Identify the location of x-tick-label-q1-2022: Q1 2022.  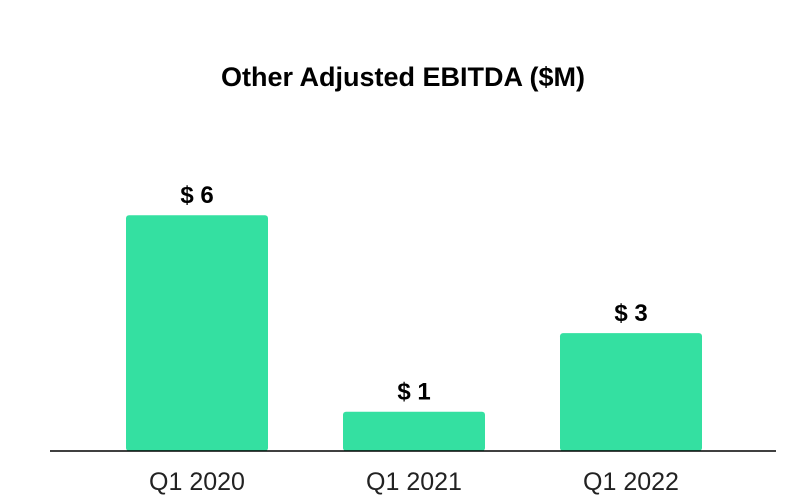
(631, 482).